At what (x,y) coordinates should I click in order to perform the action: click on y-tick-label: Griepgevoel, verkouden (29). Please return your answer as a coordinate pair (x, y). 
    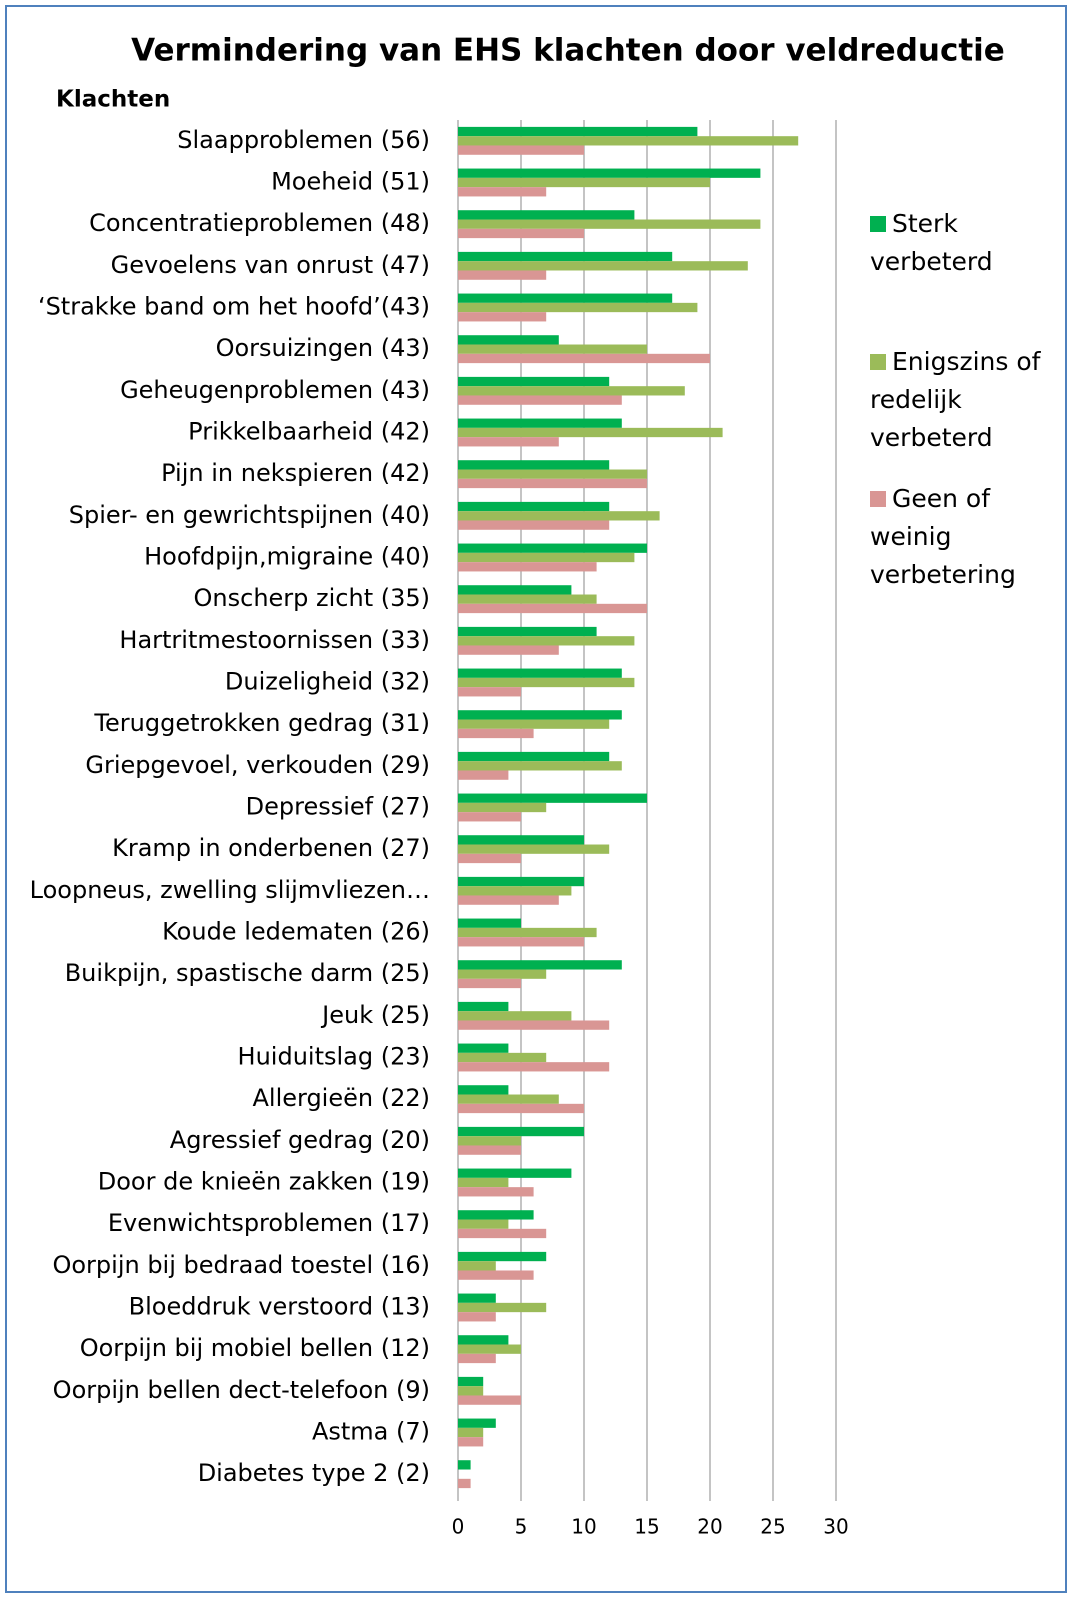
    Looking at the image, I should click on (257, 765).